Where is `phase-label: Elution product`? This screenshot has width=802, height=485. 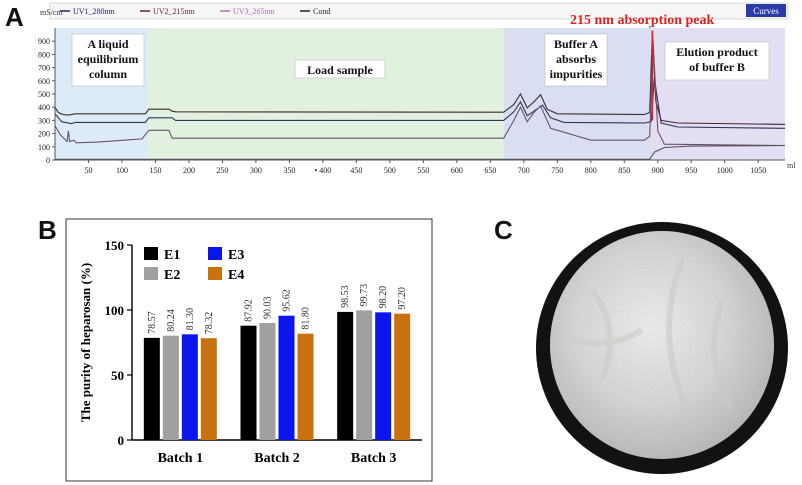 phase-label: Elution product is located at coordinates (716, 52).